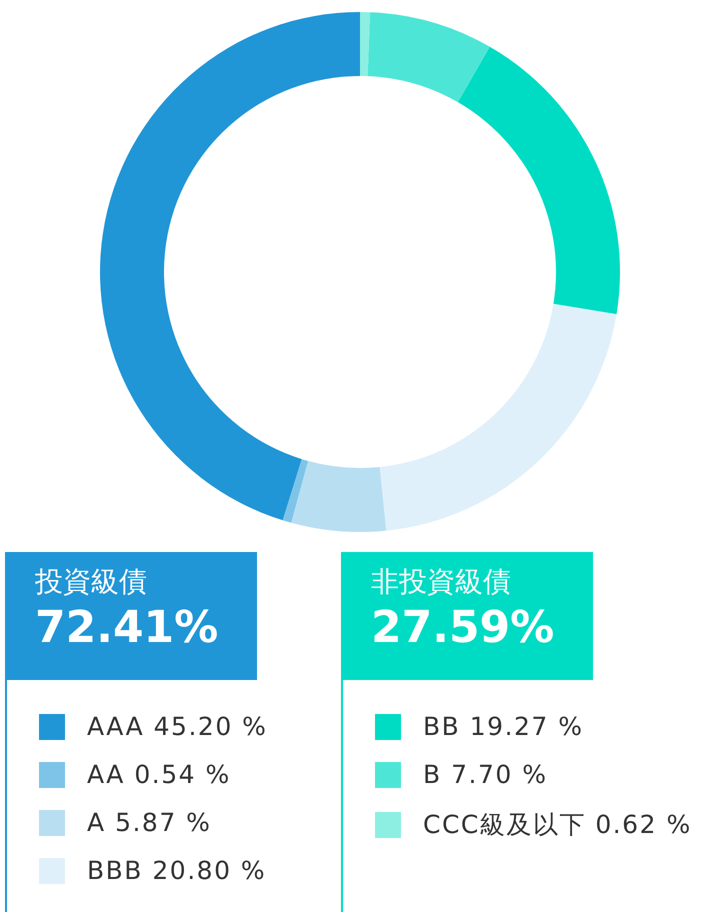  What do you see at coordinates (211, 726) in the screenshot?
I see `data-label: 45.20 %` at bounding box center [211, 726].